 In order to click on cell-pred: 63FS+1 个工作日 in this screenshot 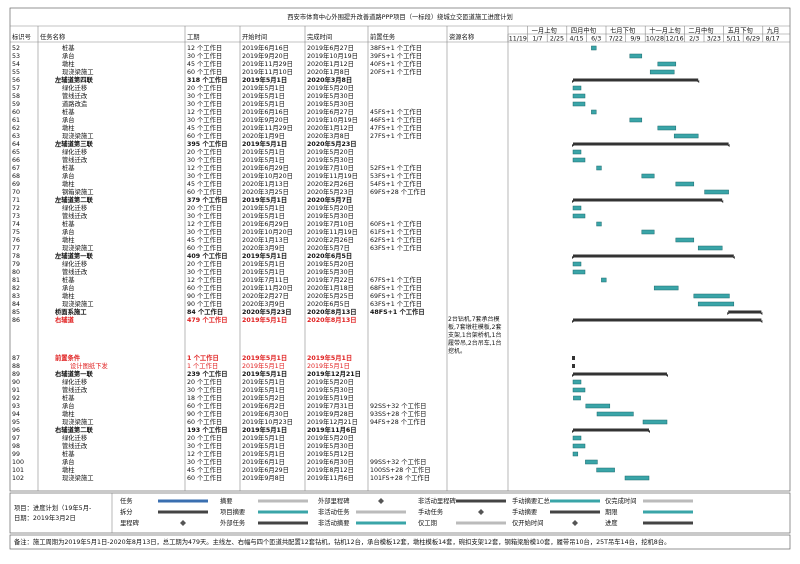, I will do `click(396, 303)`.